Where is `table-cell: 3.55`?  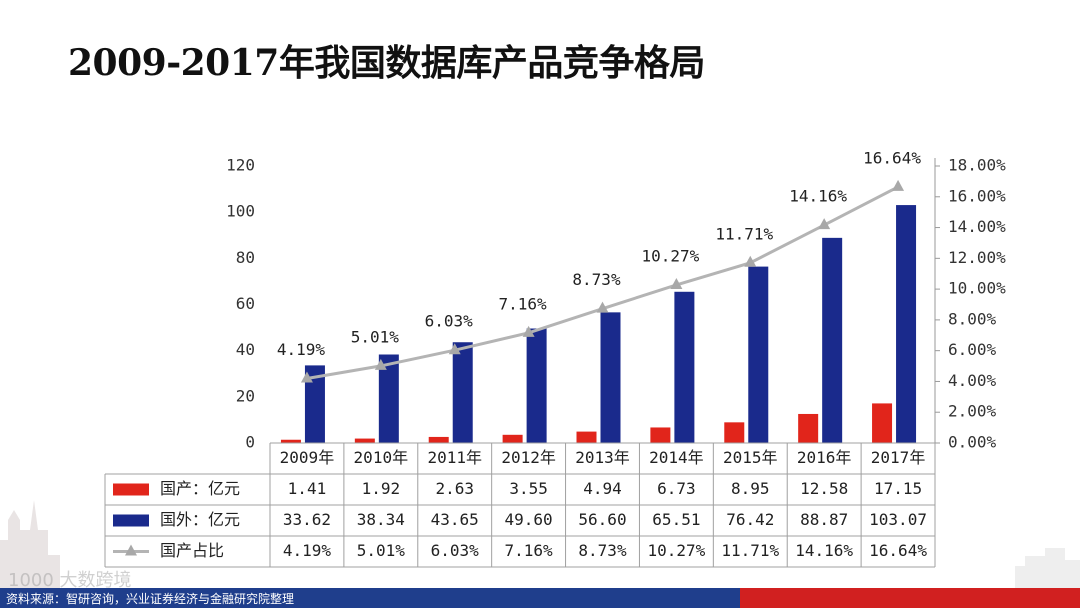
table-cell: 3.55 is located at coordinates (528, 488).